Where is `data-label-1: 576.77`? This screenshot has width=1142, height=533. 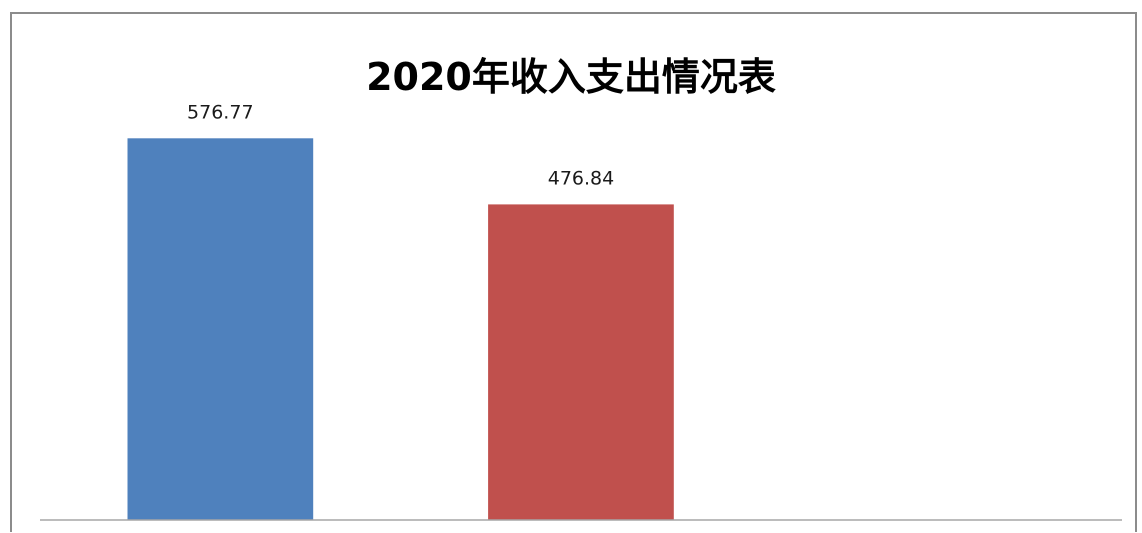 data-label-1: 576.77 is located at coordinates (220, 112).